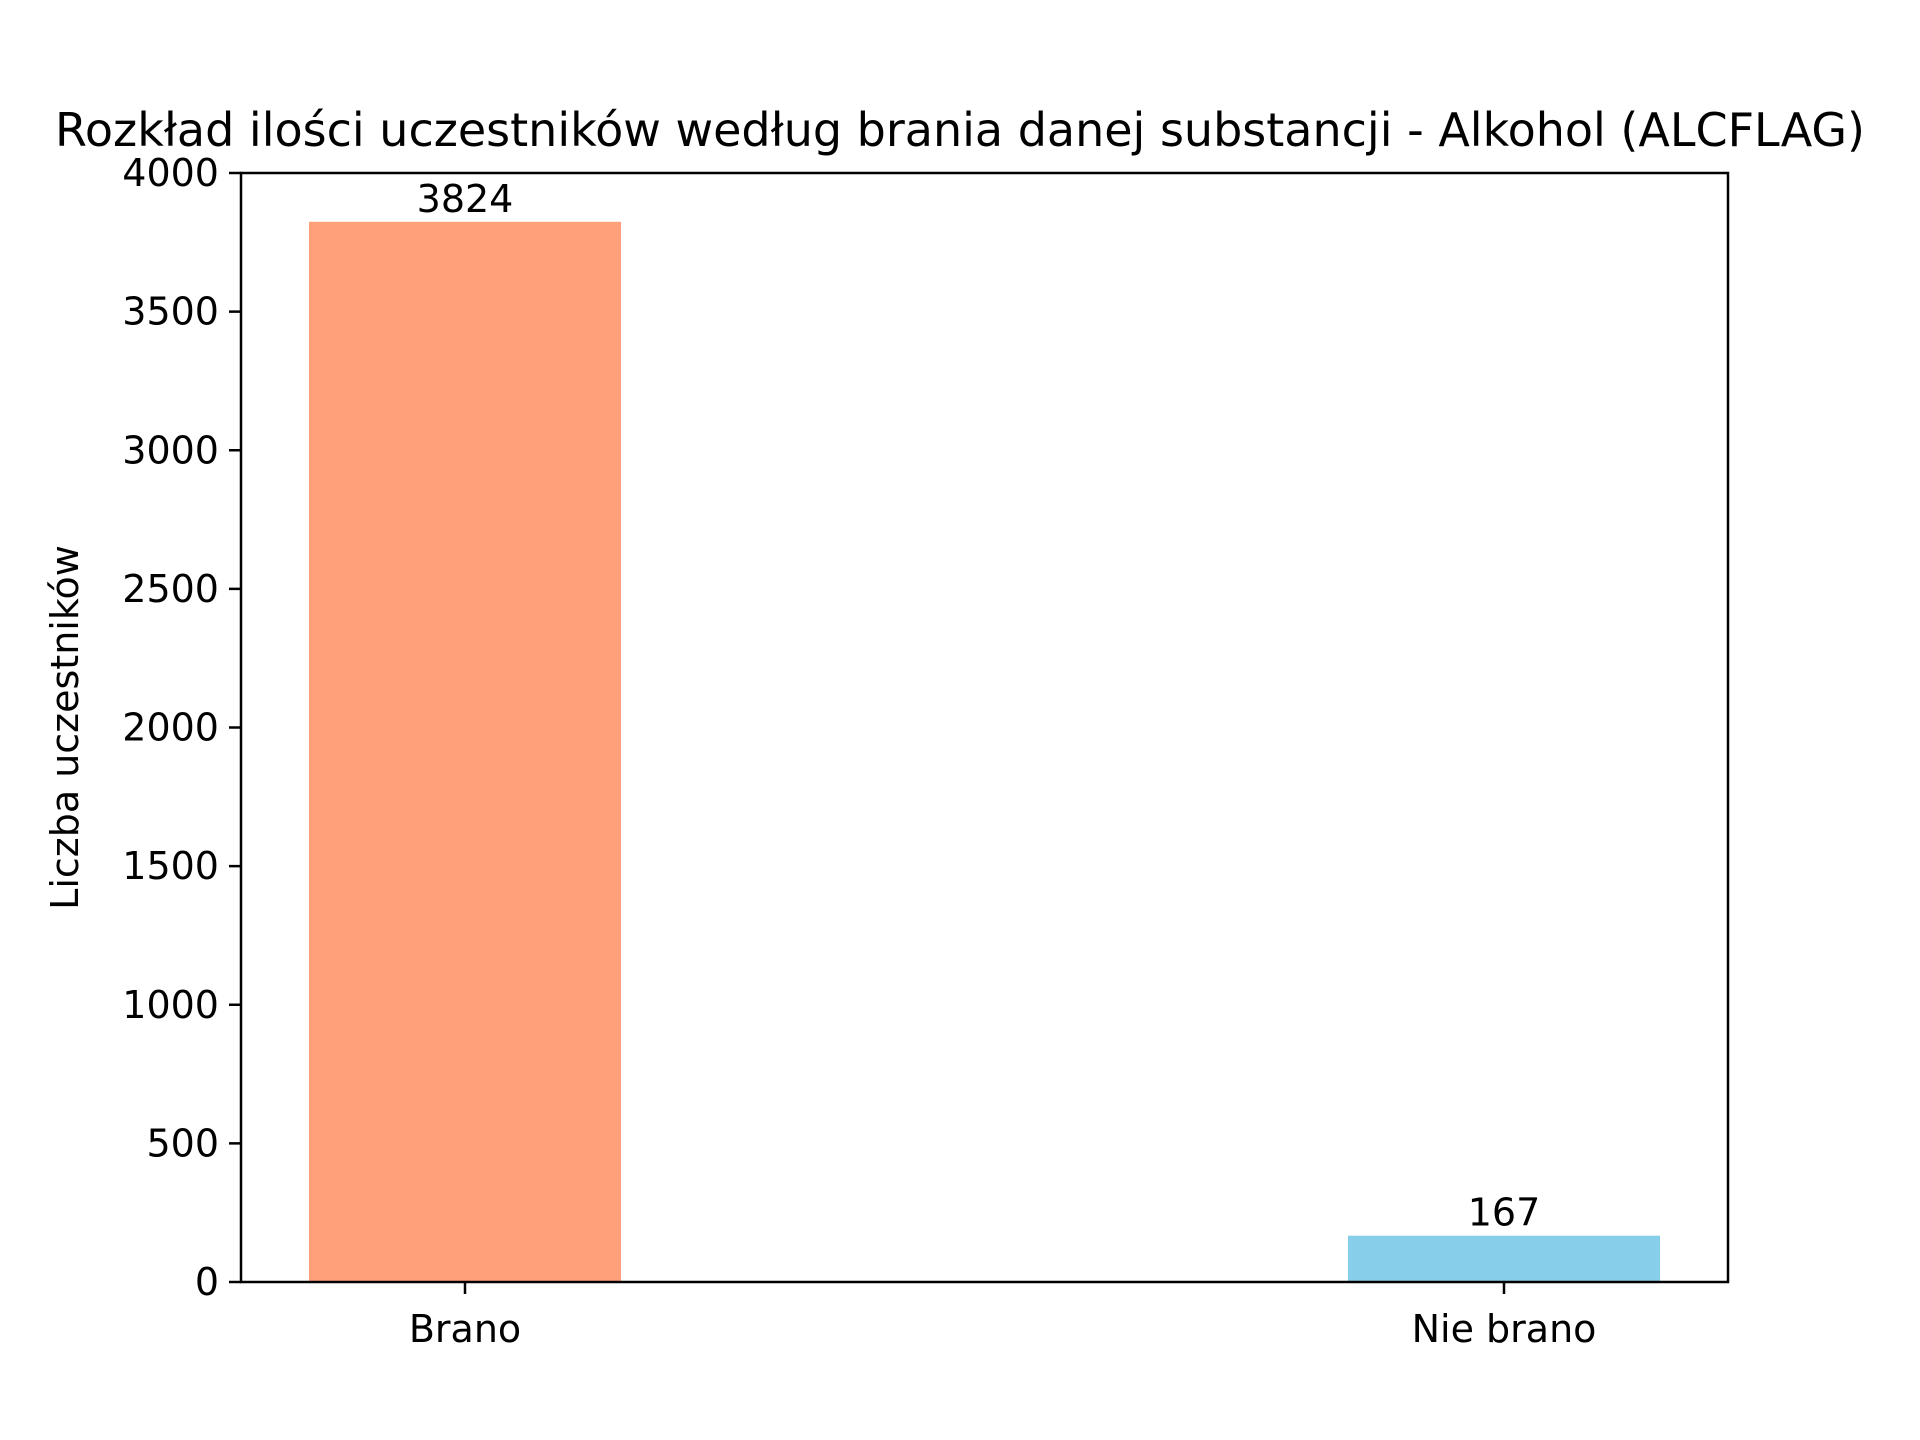 This screenshot has height=1440, width=1920. I want to click on y-tick-label-9: 4000, so click(170, 173).